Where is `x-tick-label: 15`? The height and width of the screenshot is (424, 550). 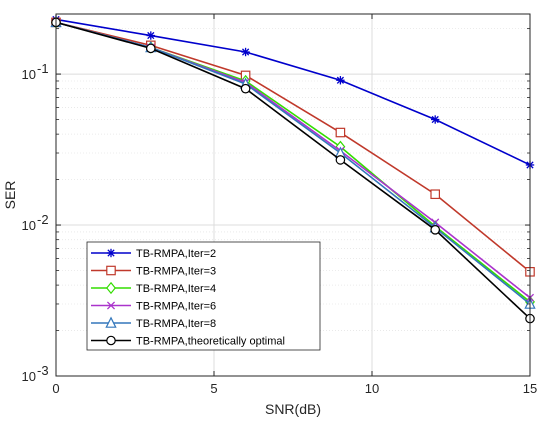 x-tick-label: 15 is located at coordinates (530, 388).